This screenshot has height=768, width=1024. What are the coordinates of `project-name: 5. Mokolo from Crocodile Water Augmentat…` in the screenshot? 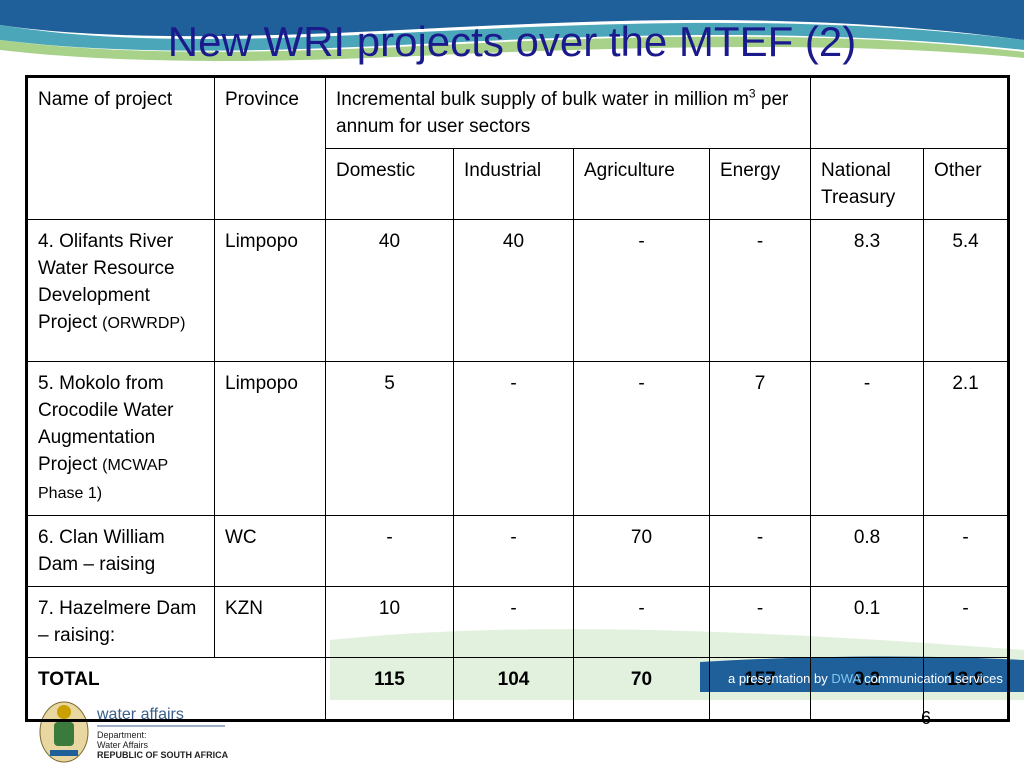 It's located at (106, 424).